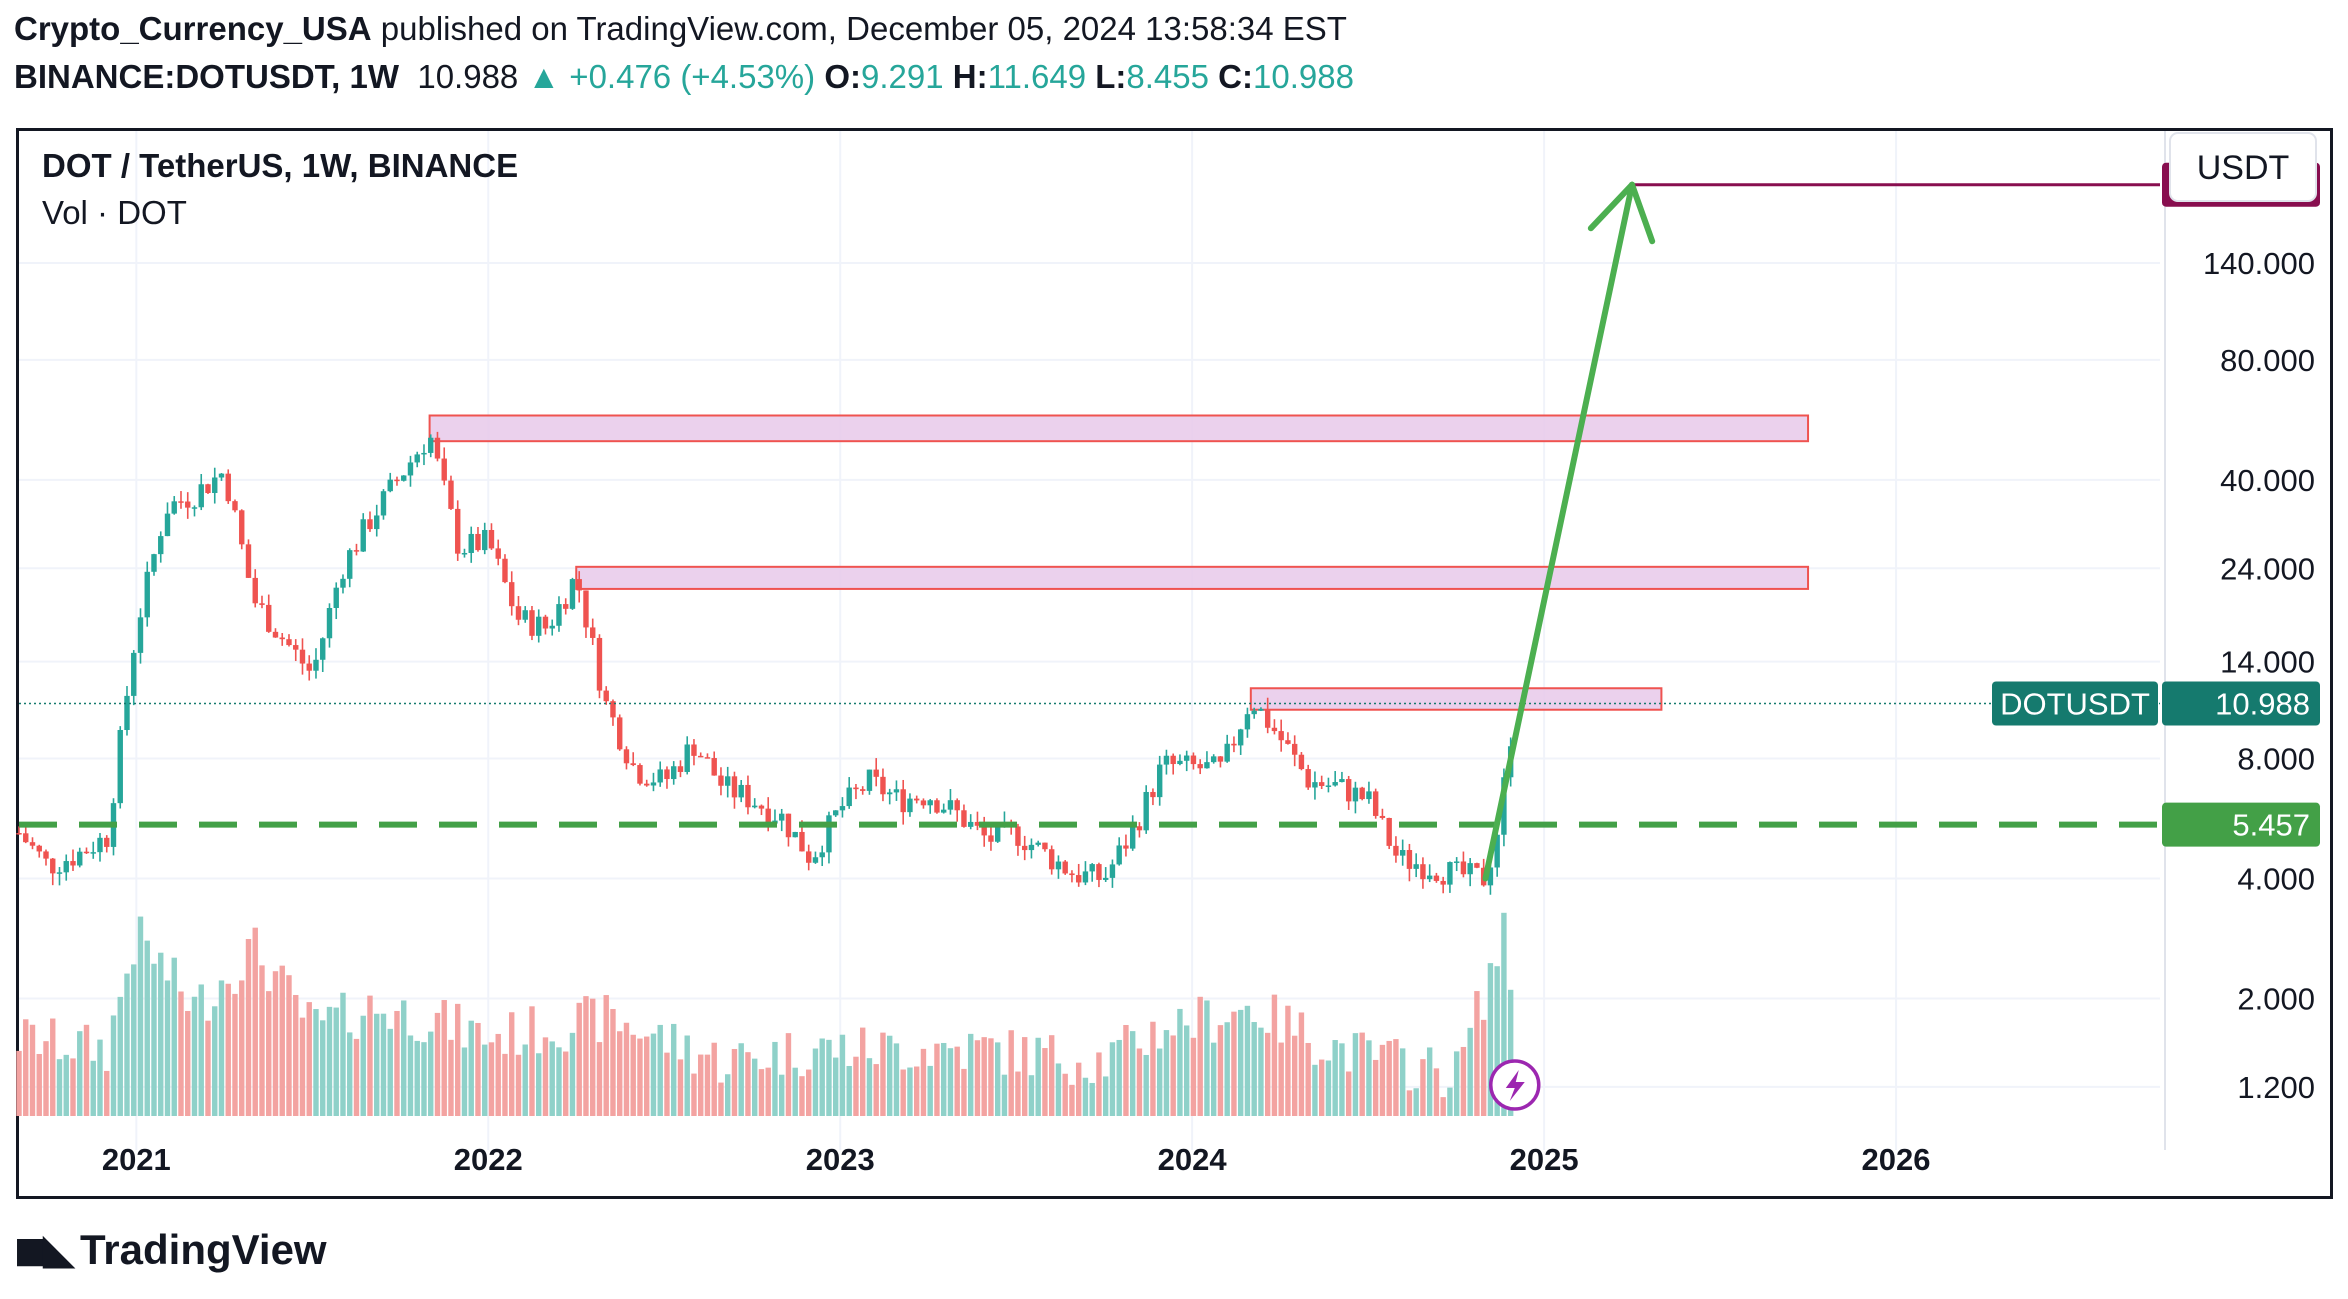 Image resolution: width=2348 pixels, height=1299 pixels. I want to click on year-tick-label: 2024, so click(1193, 1159).